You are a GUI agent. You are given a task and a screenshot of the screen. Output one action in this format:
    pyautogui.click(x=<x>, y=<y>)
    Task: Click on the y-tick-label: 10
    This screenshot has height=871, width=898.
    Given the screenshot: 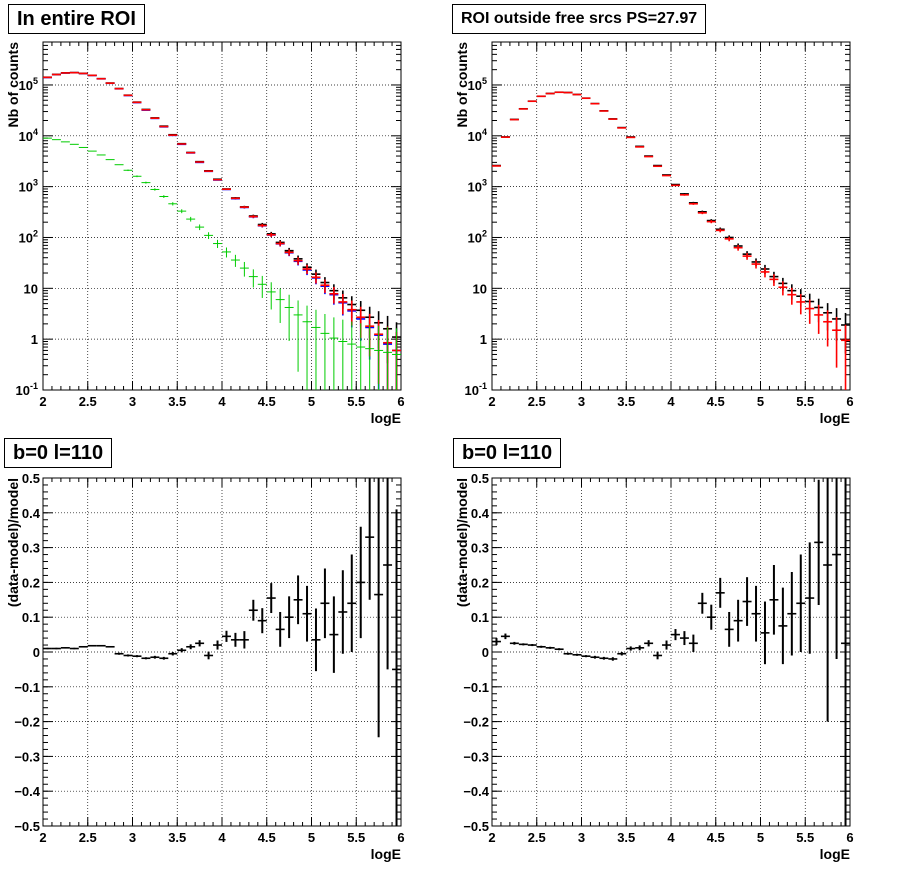 What is the action you would take?
    pyautogui.click(x=31, y=288)
    